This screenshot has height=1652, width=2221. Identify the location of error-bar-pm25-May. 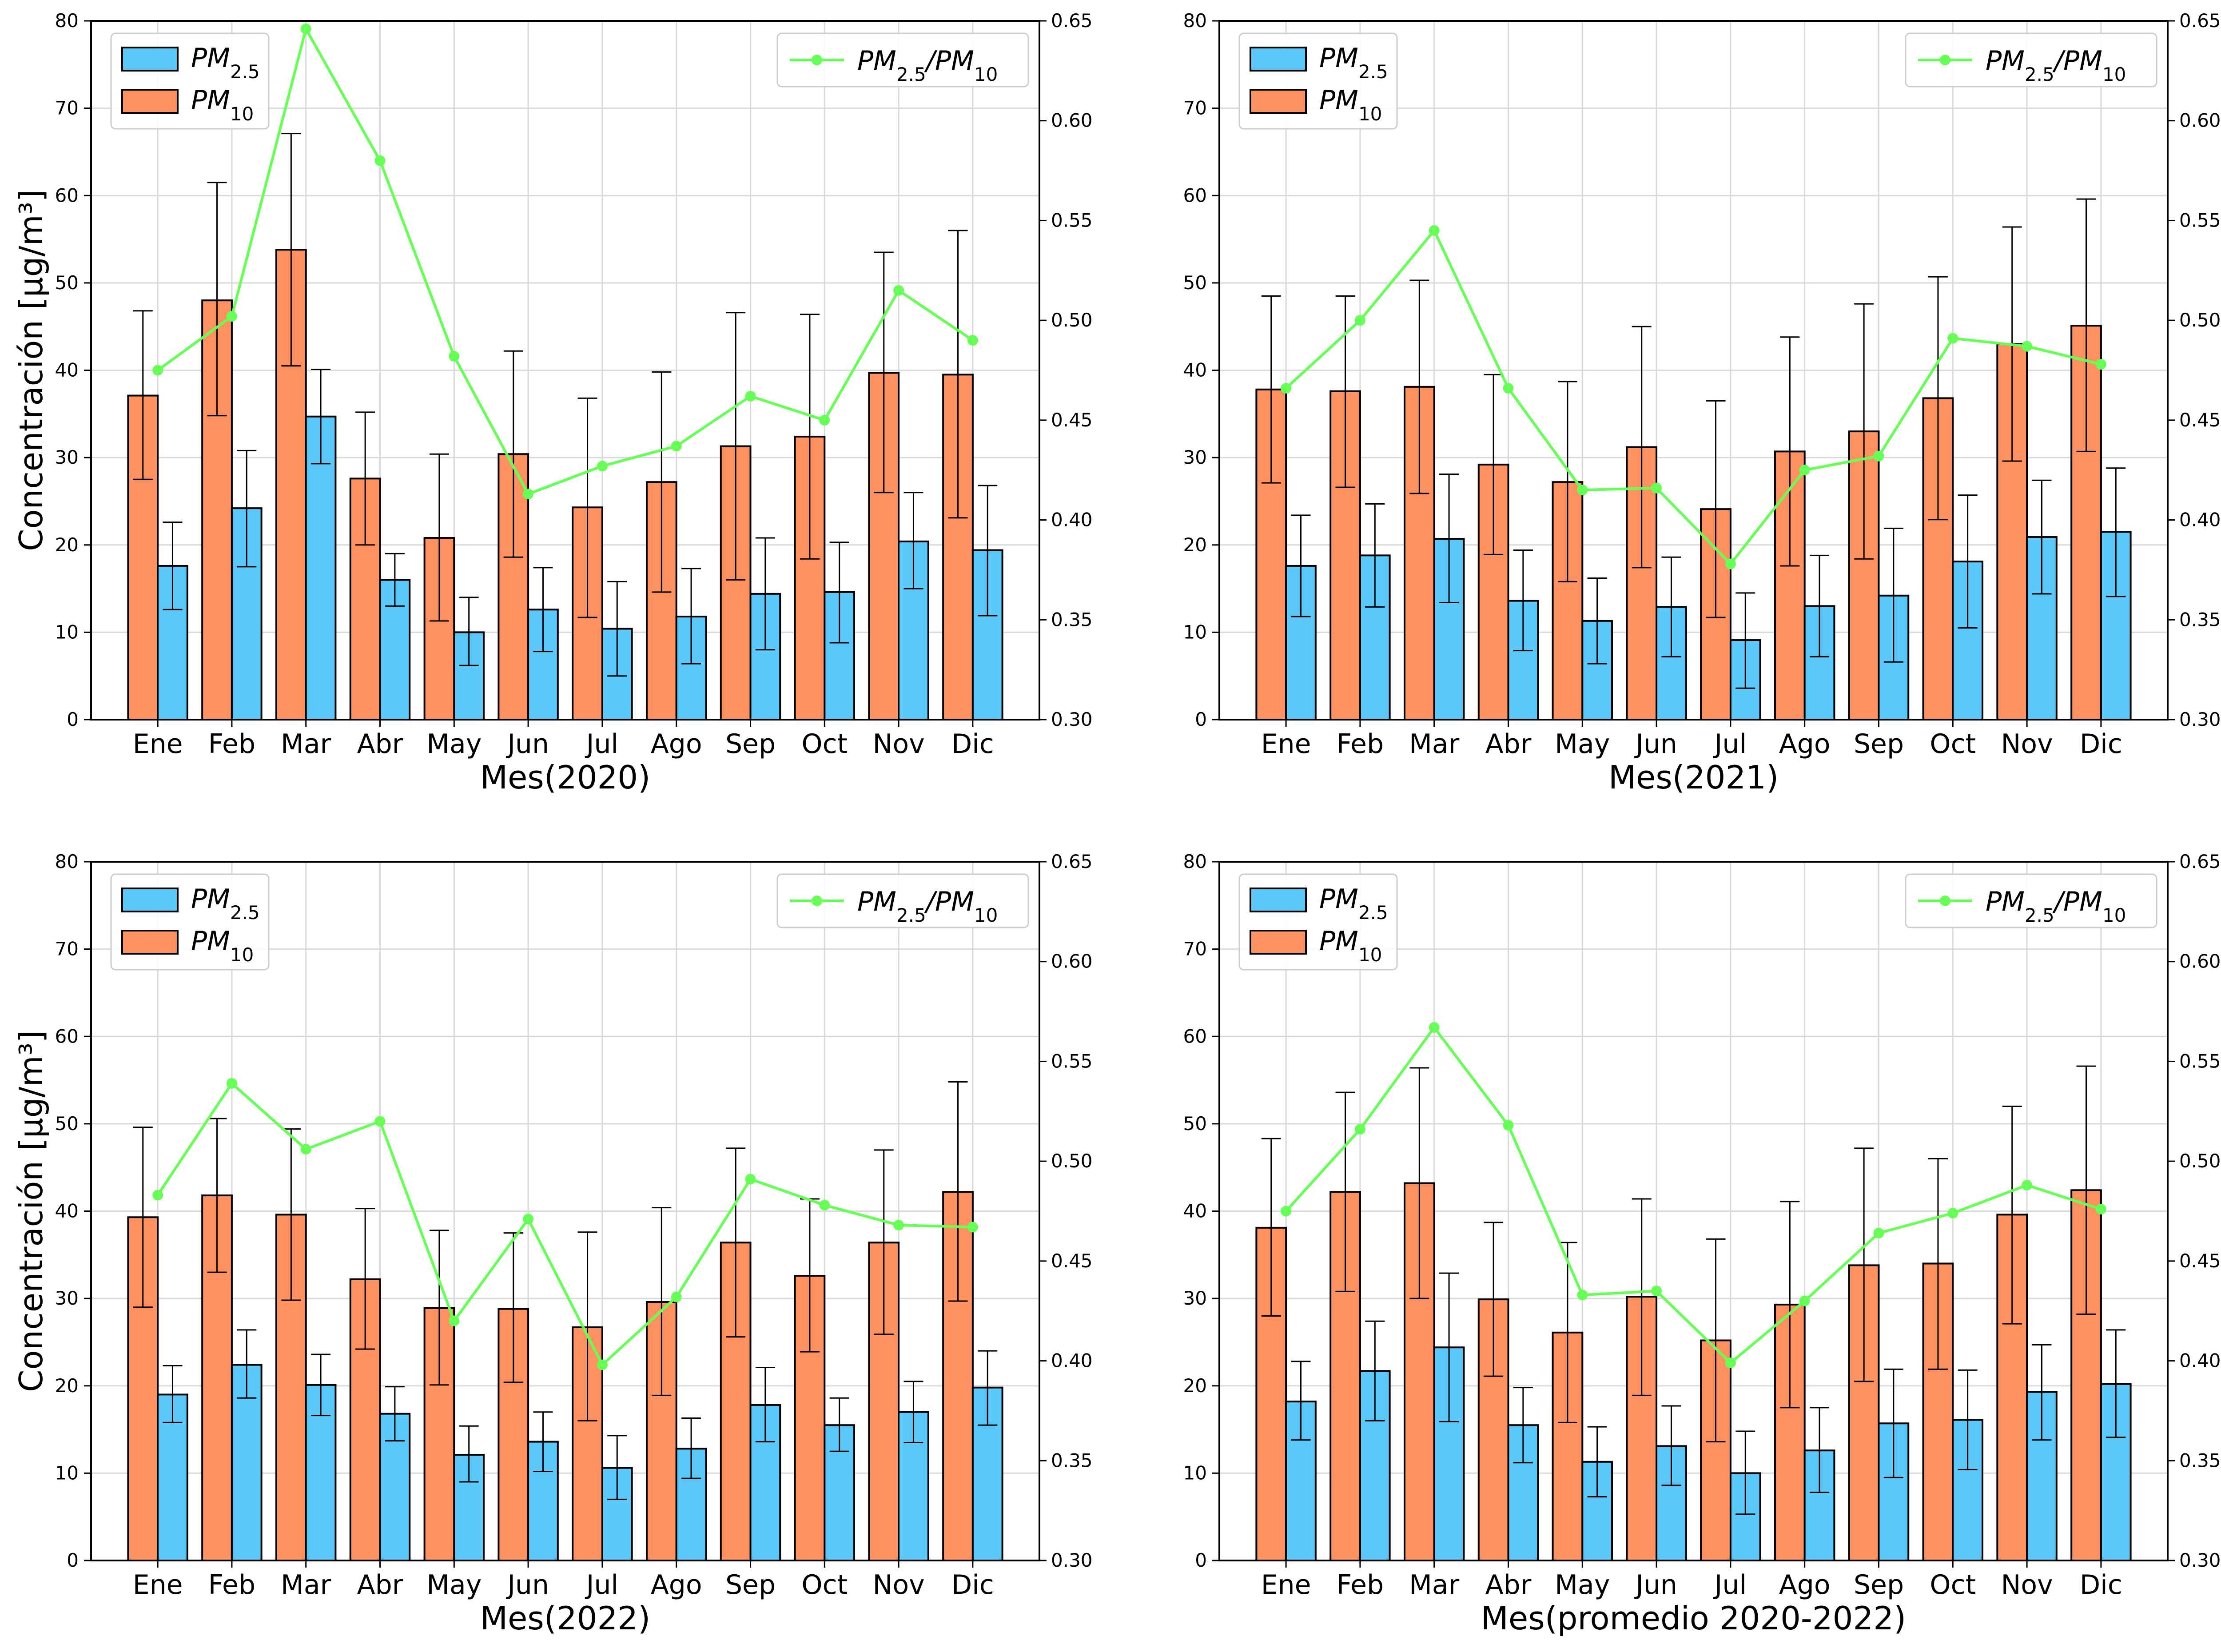
(1597, 1462).